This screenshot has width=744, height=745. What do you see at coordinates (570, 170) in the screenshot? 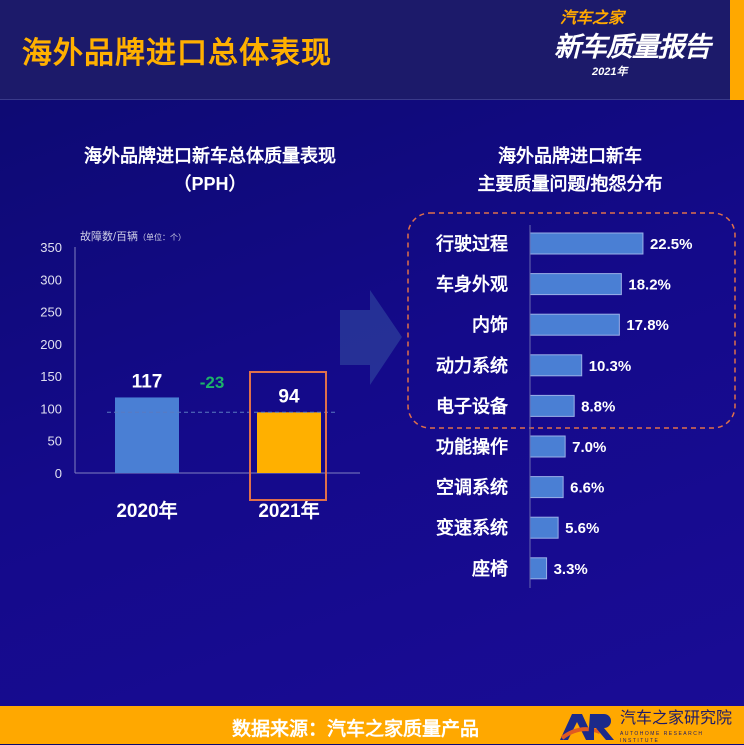
I see `right-chart-title: 海外品牌进口新车 主要质量问题/抱怨分布` at bounding box center [570, 170].